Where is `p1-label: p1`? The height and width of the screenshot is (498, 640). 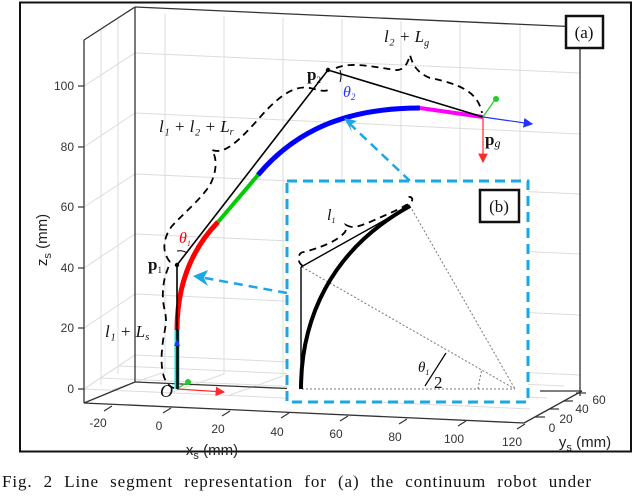
p1-label: p1 is located at coordinates (155, 265).